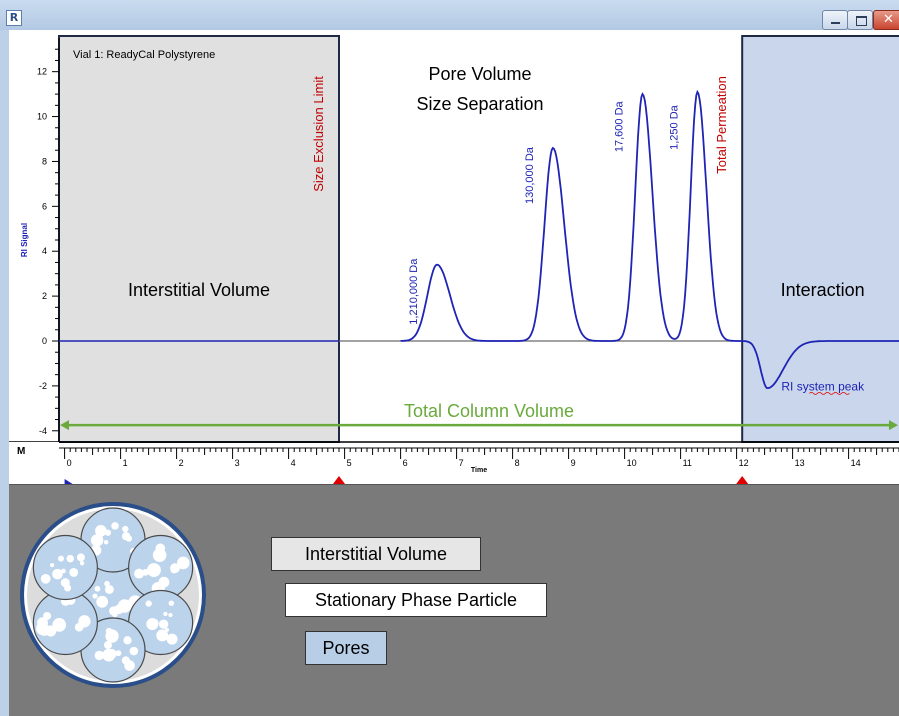 The height and width of the screenshot is (716, 899). I want to click on minimize-button, so click(835, 20).